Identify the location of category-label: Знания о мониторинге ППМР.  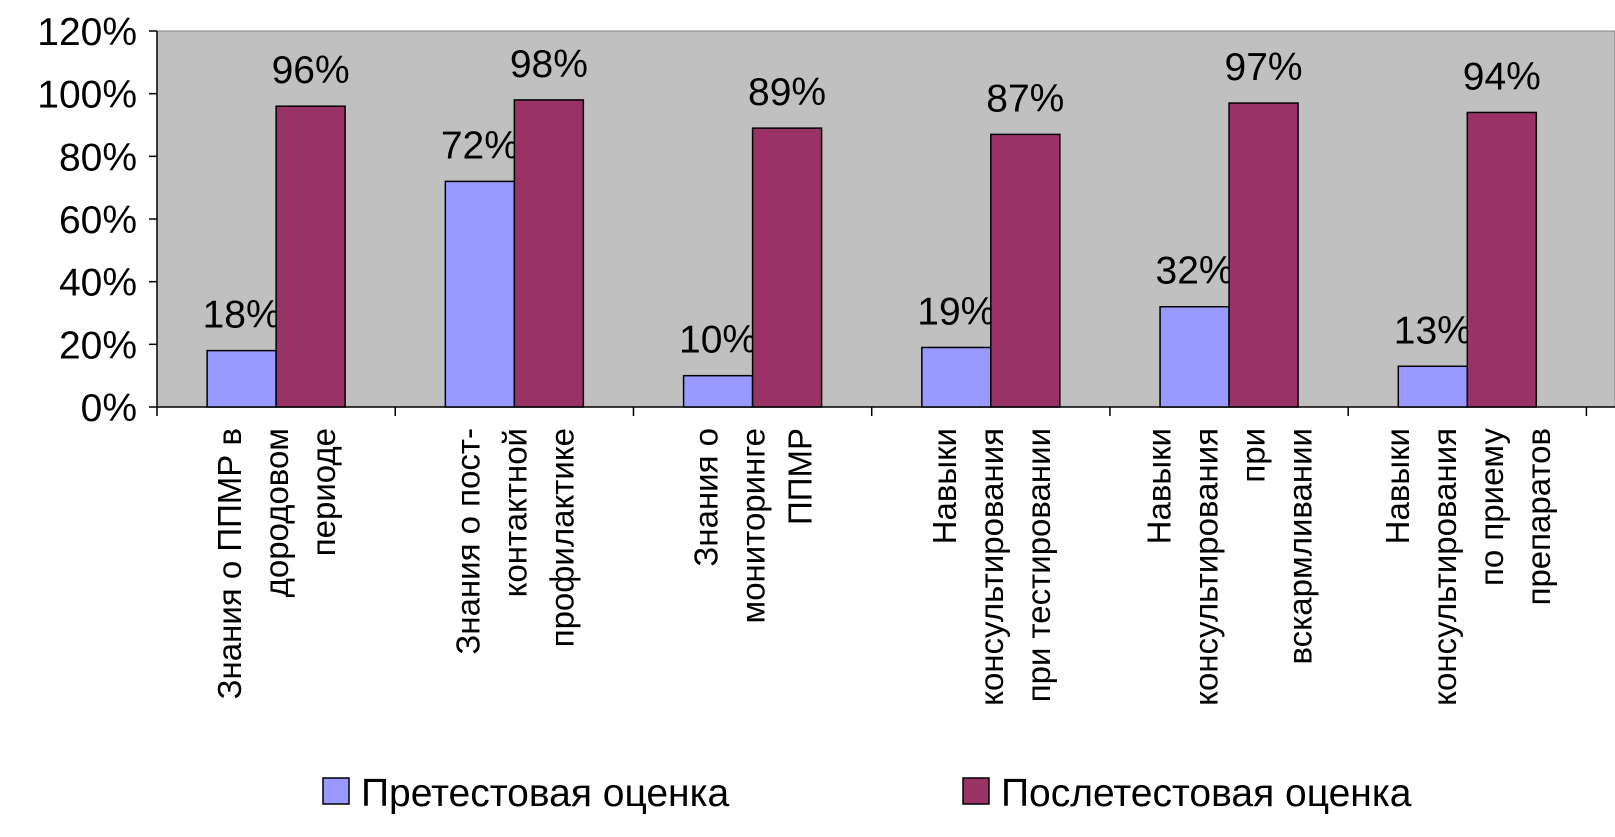
(753, 525).